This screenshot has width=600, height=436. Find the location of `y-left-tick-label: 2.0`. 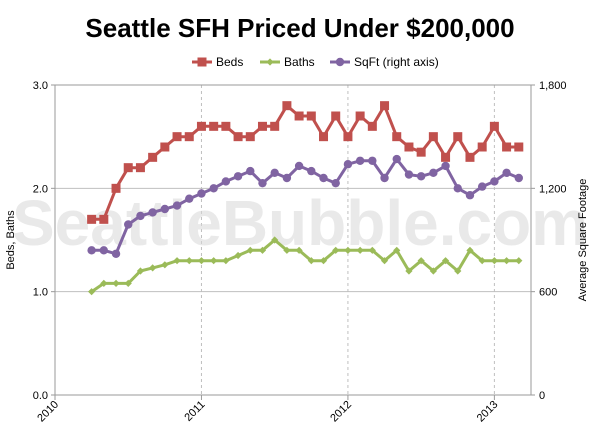

y-left-tick-label: 2.0 is located at coordinates (40, 189).